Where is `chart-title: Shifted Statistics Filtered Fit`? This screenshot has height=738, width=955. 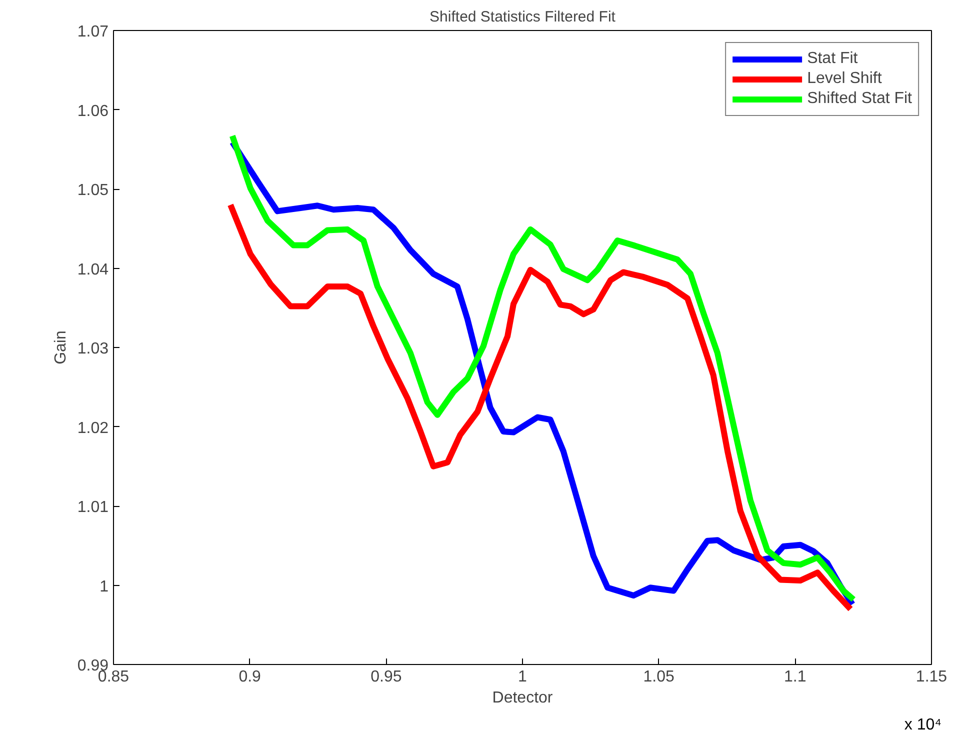 chart-title: Shifted Statistics Filtered Fit is located at coordinates (523, 17).